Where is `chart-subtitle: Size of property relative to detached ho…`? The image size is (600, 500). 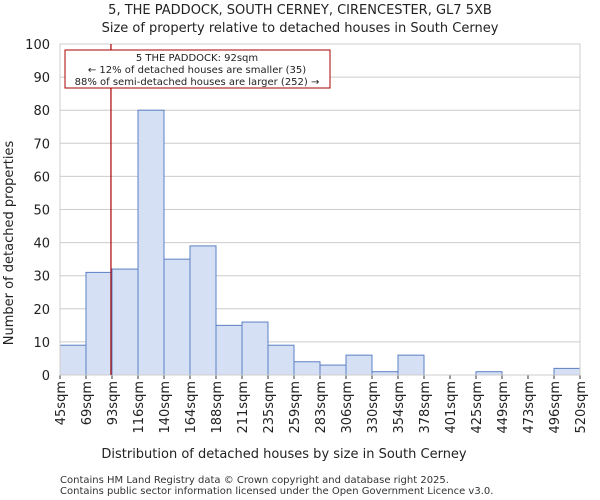
chart-subtitle: Size of property relative to detached ho… is located at coordinates (300, 28).